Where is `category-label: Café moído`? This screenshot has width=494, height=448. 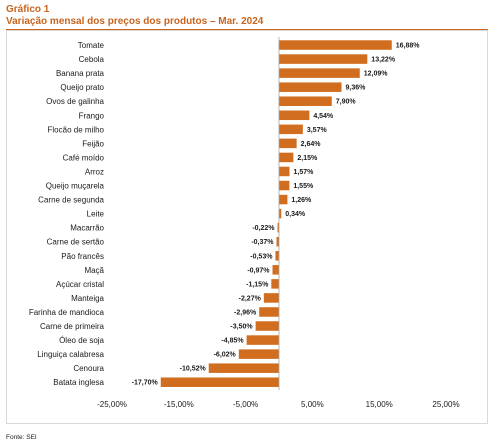 category-label: Café moído is located at coordinates (84, 157).